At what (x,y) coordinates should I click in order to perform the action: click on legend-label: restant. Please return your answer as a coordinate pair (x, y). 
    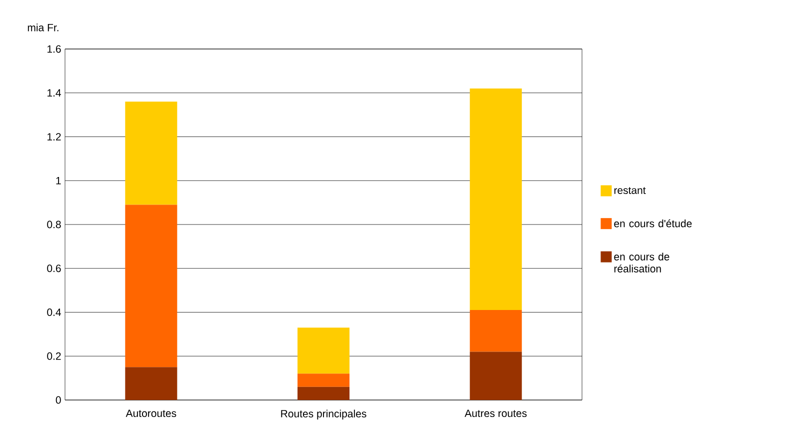
    Looking at the image, I should click on (630, 190).